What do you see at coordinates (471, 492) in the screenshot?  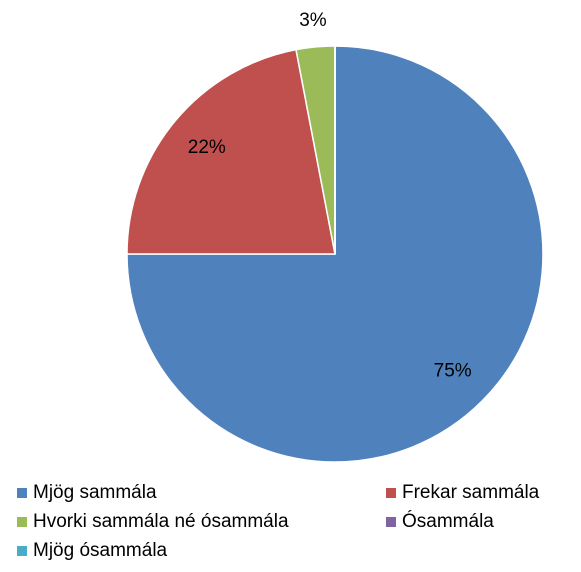 I see `legend-label: Frekar sammála` at bounding box center [471, 492].